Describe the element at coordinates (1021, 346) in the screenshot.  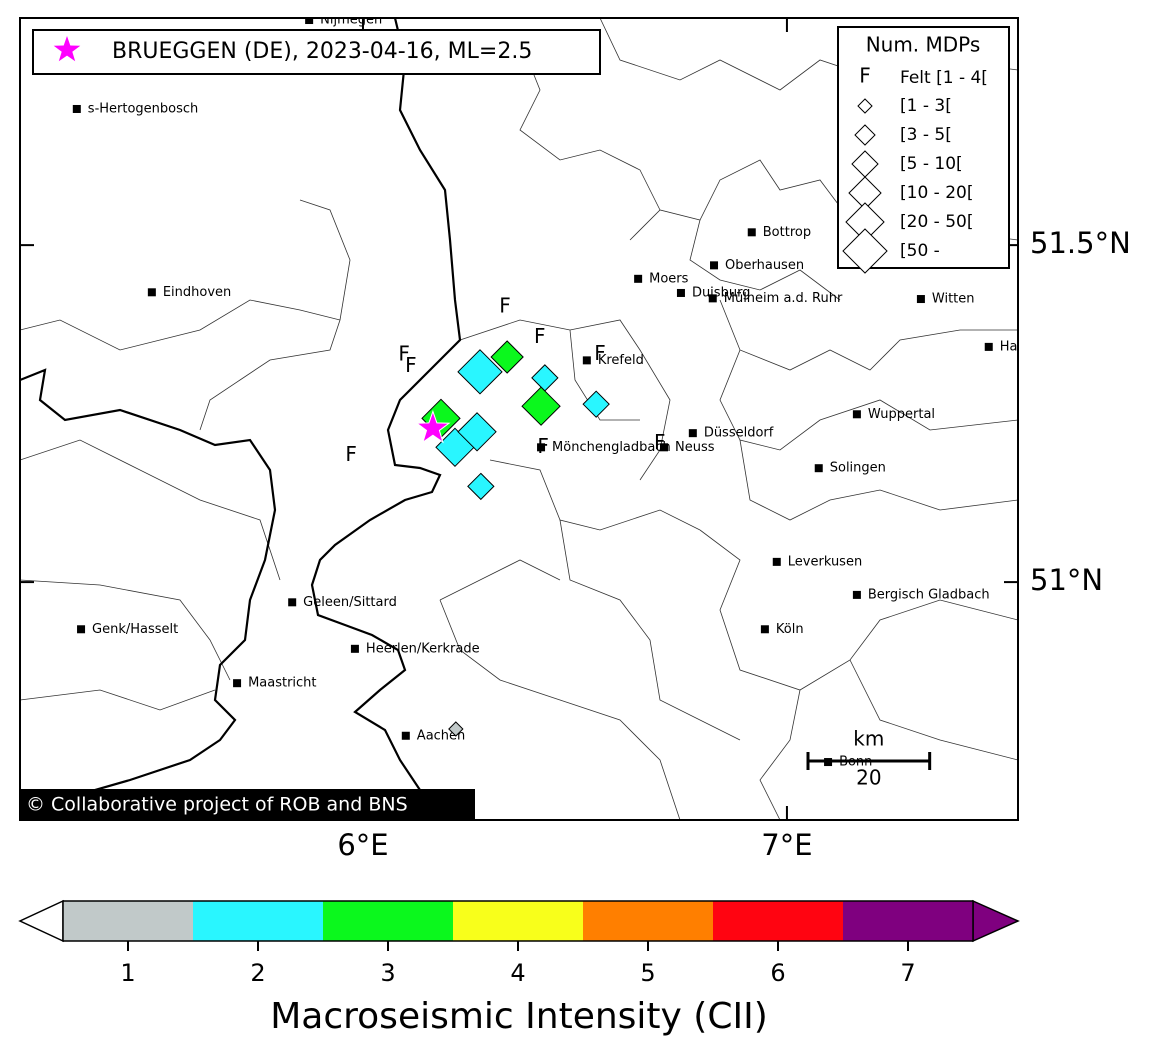
I see `city-label: Hagen` at that location.